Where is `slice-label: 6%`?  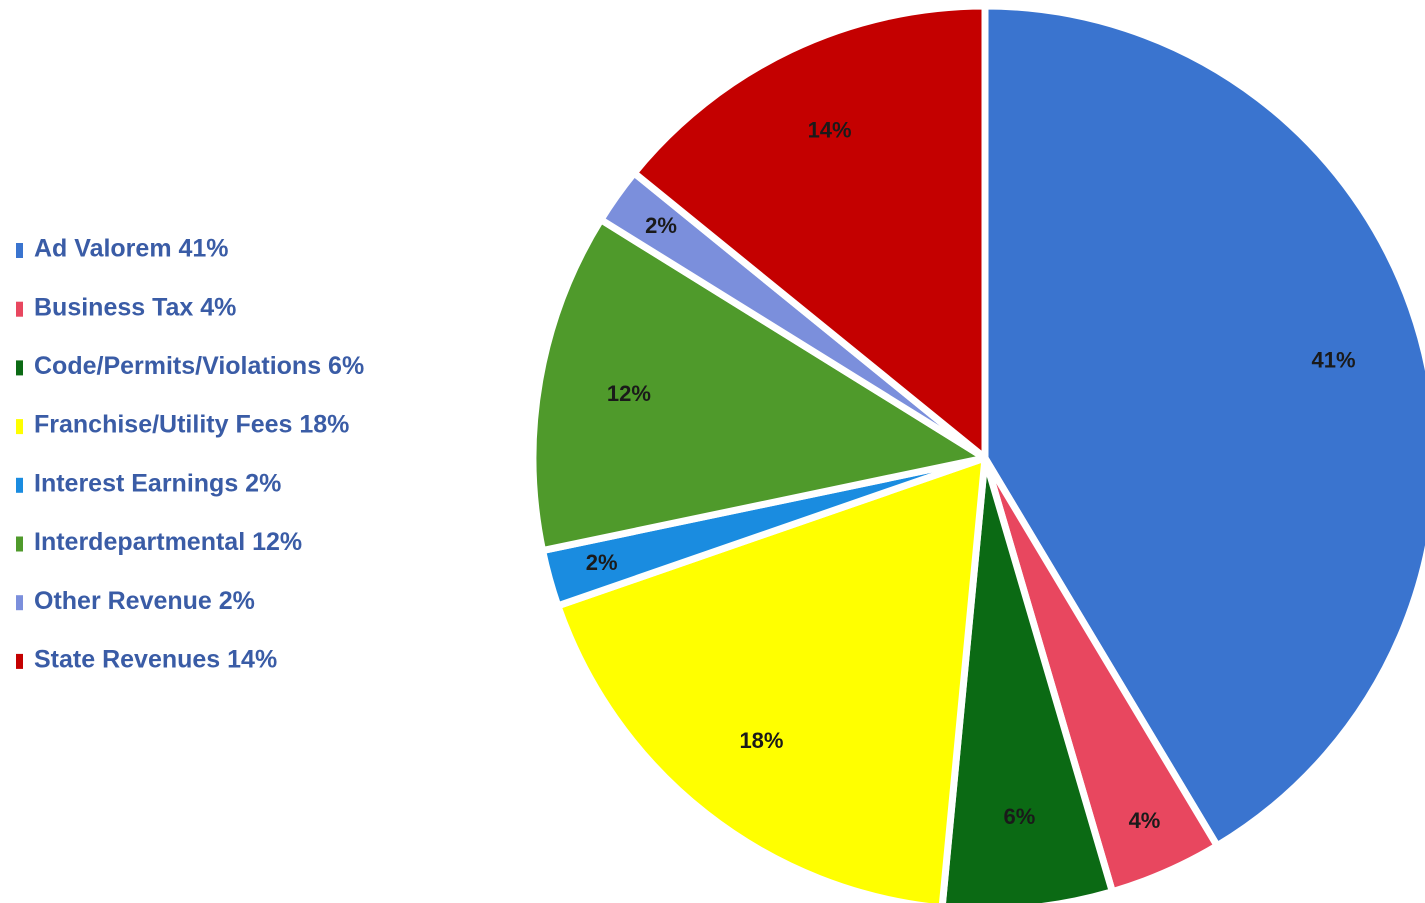
slice-label: 6% is located at coordinates (1019, 816).